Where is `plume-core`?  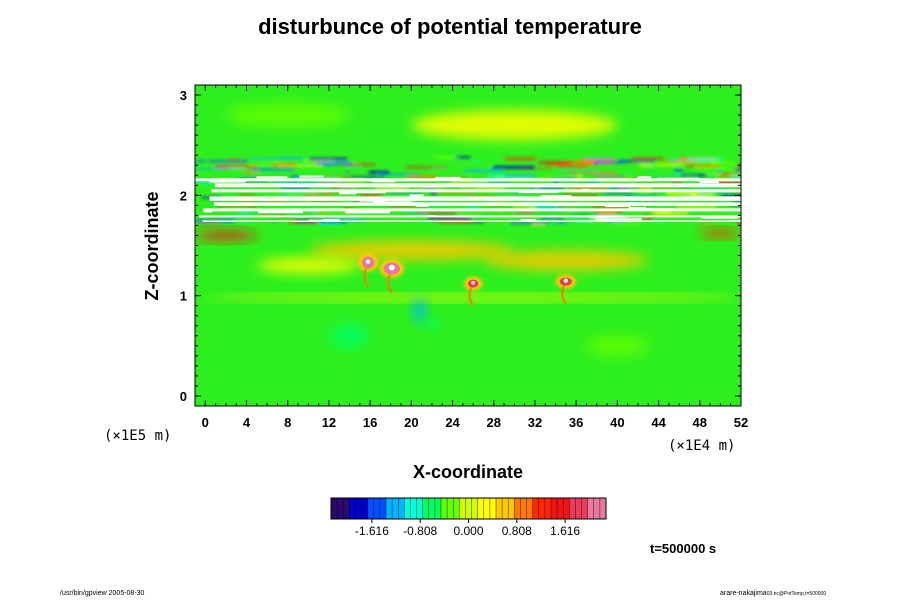
plume-core is located at coordinates (391, 267).